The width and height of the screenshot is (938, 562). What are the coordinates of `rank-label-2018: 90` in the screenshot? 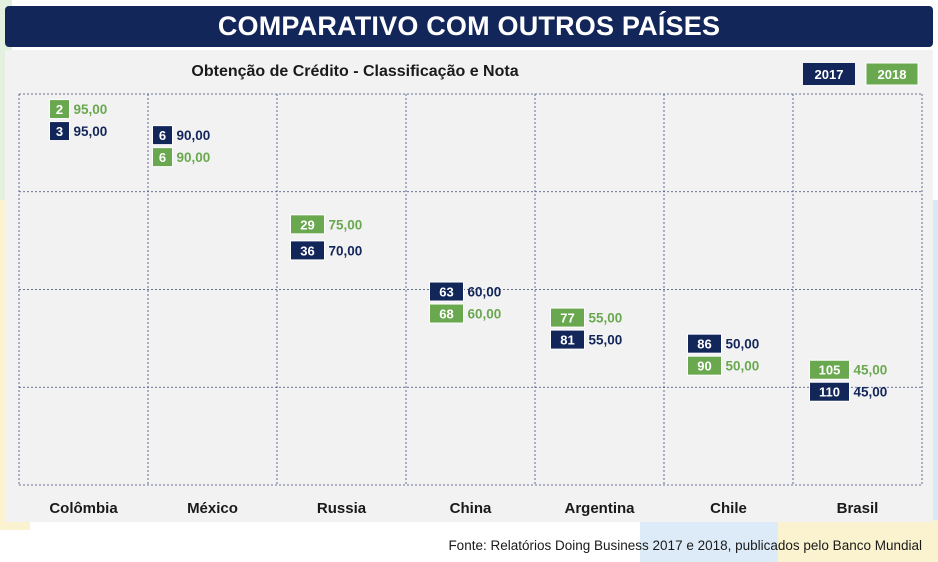 It's located at (704, 366).